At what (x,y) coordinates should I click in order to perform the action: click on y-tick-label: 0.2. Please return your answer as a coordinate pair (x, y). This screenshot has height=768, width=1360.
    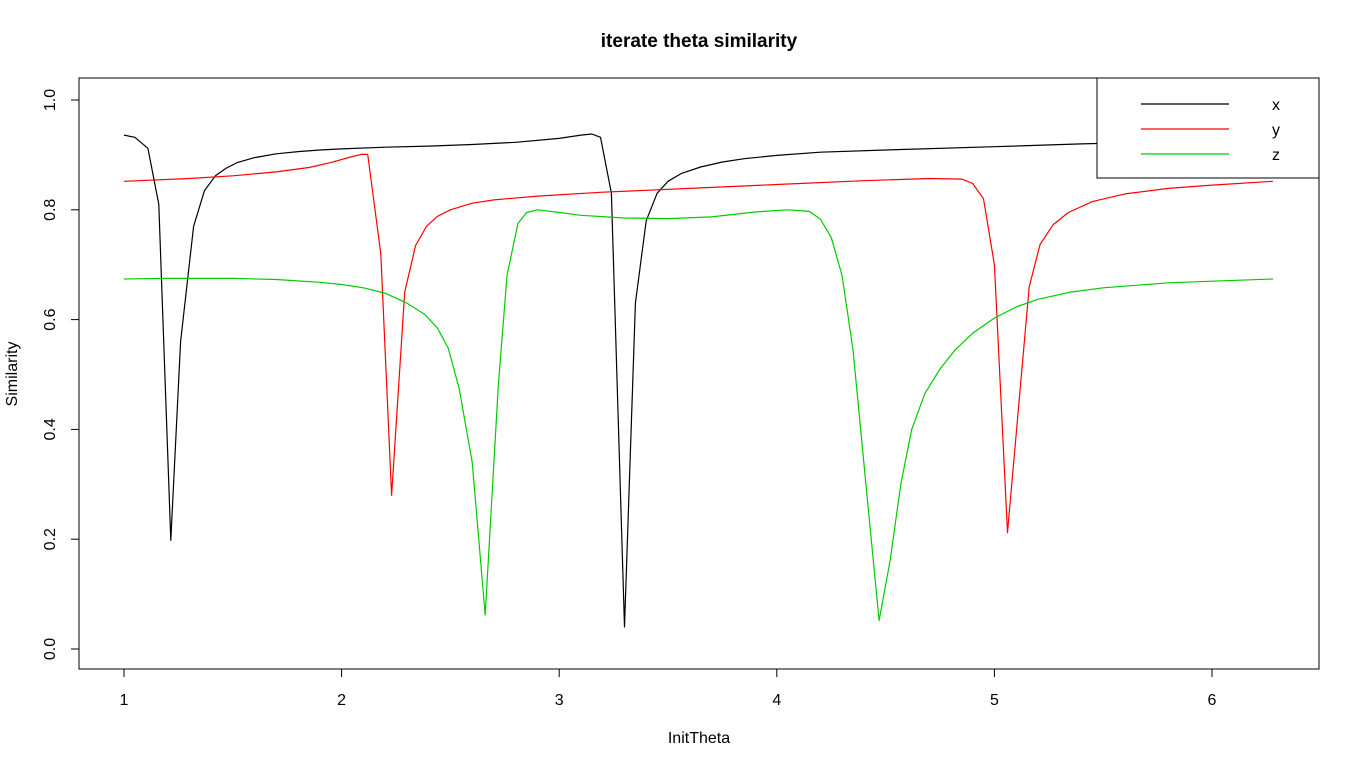
    Looking at the image, I should click on (50, 539).